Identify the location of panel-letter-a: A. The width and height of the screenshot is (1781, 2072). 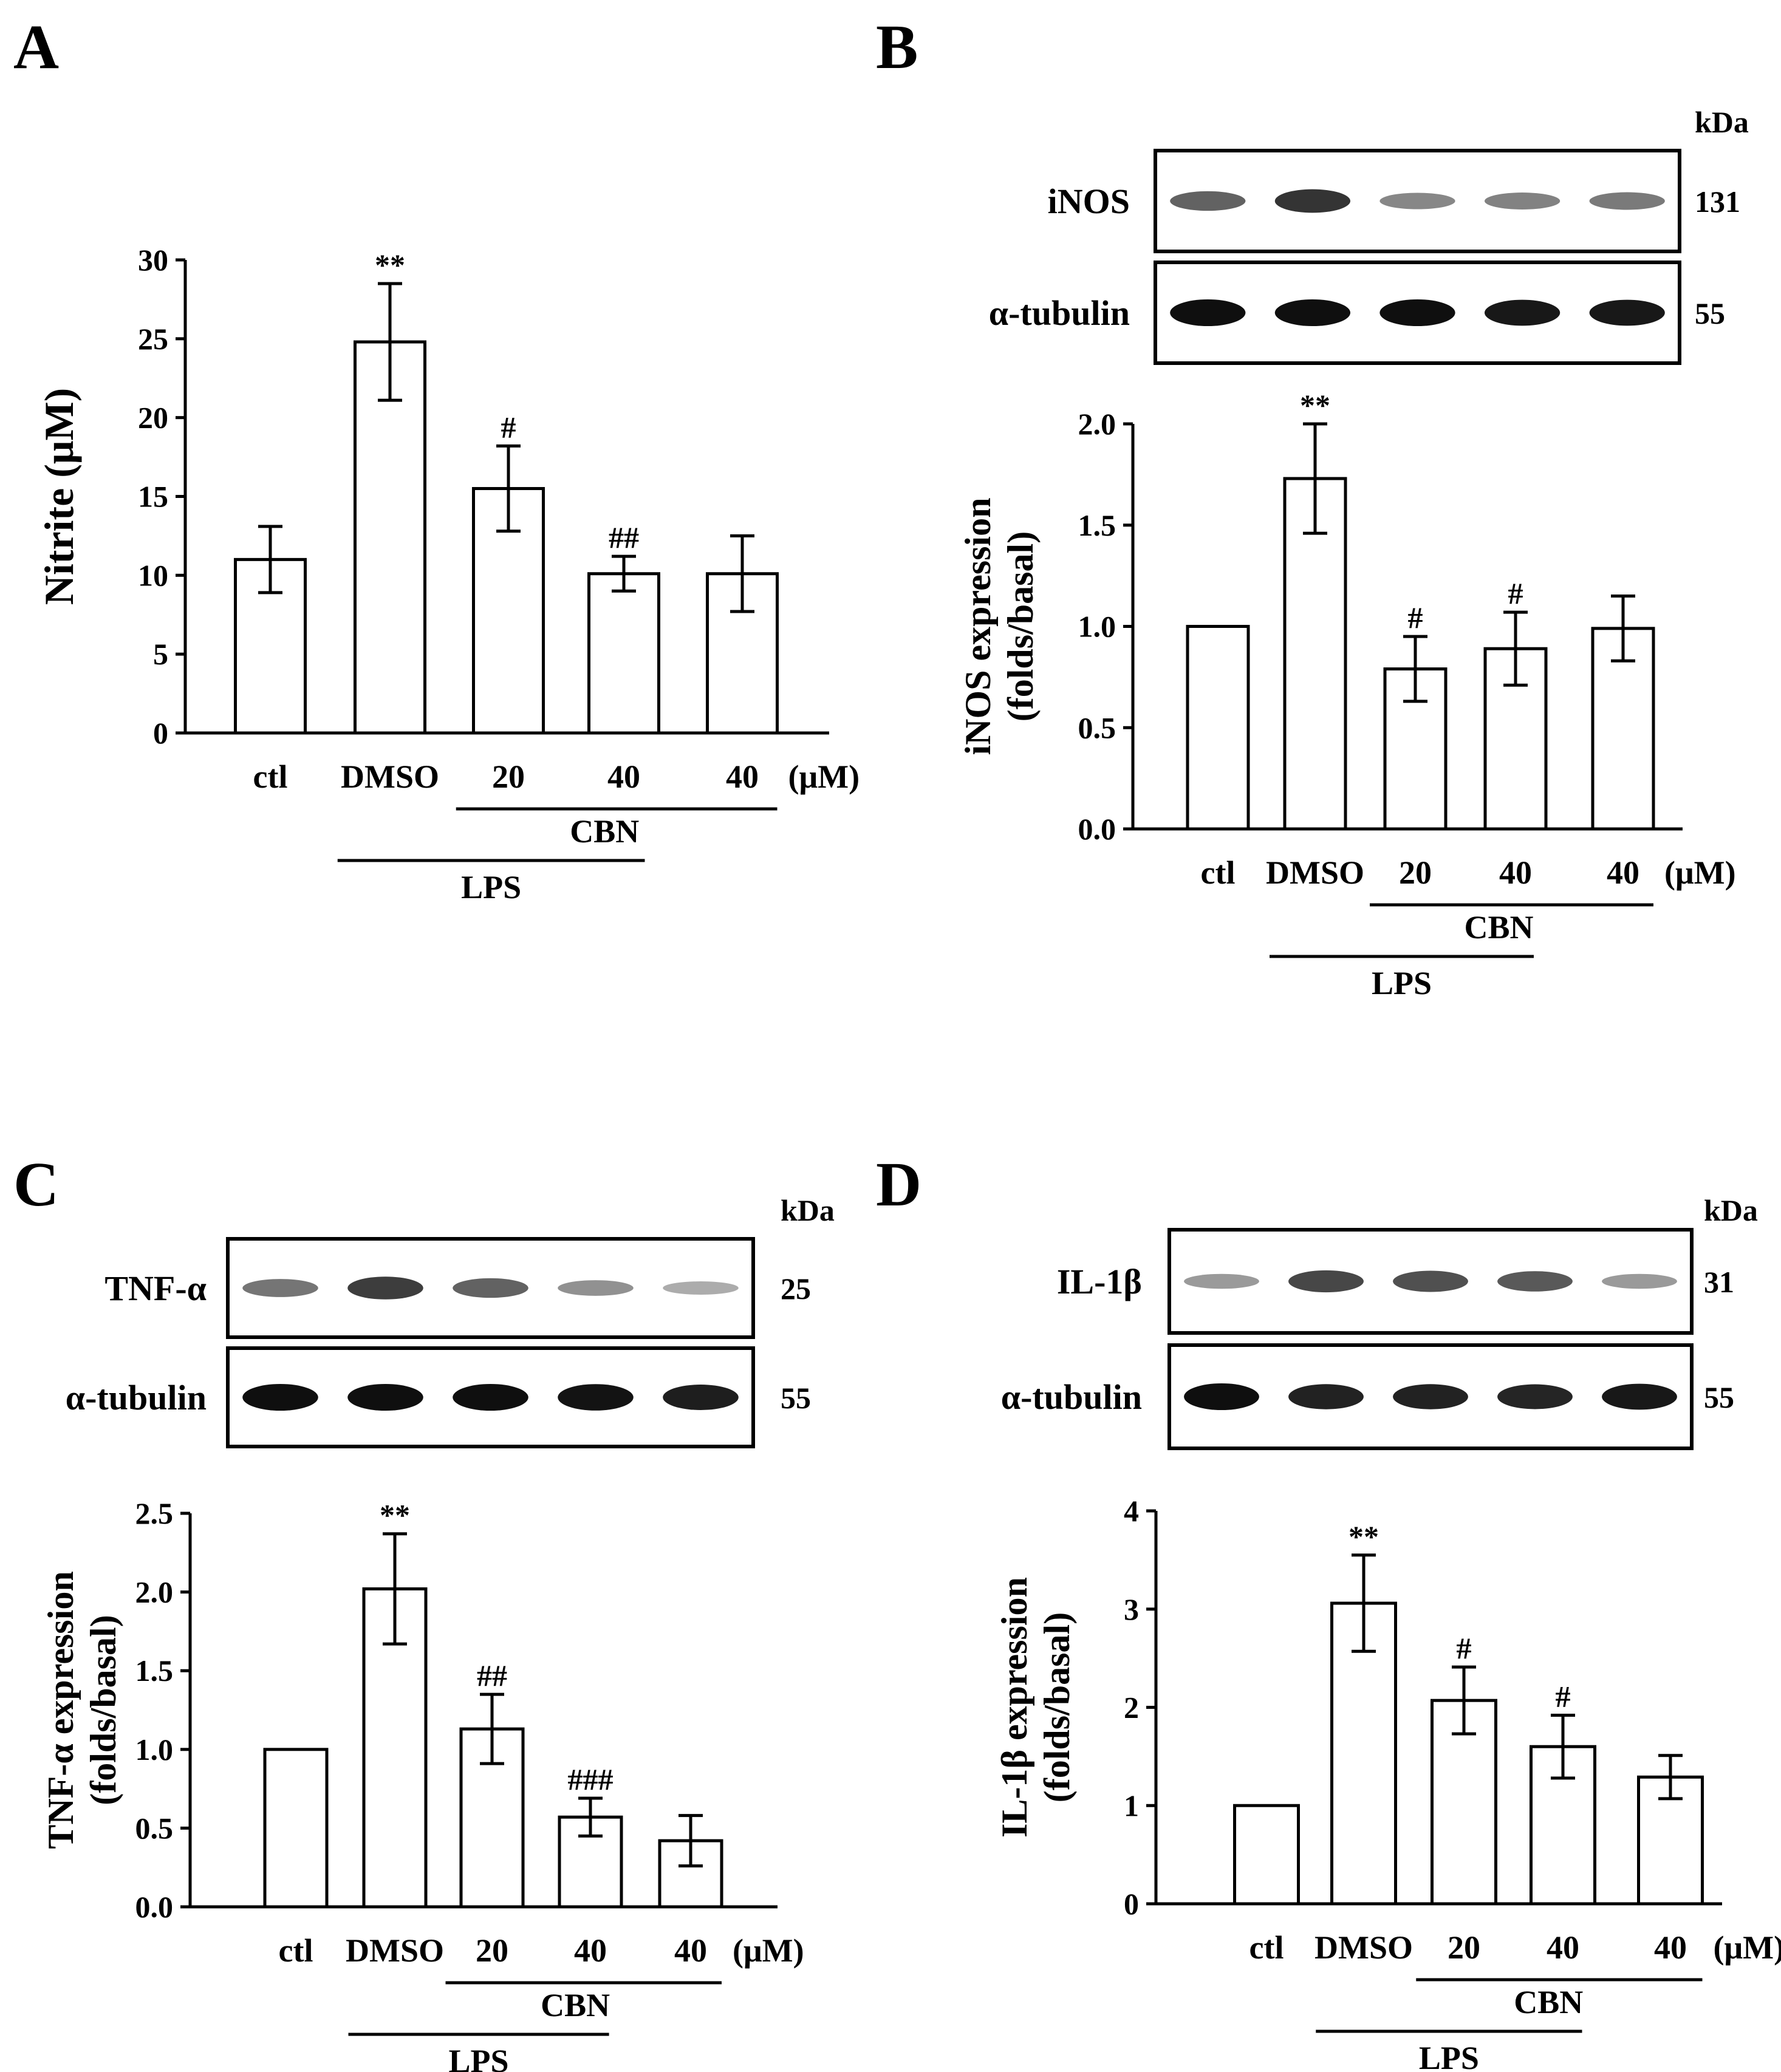
(36, 47).